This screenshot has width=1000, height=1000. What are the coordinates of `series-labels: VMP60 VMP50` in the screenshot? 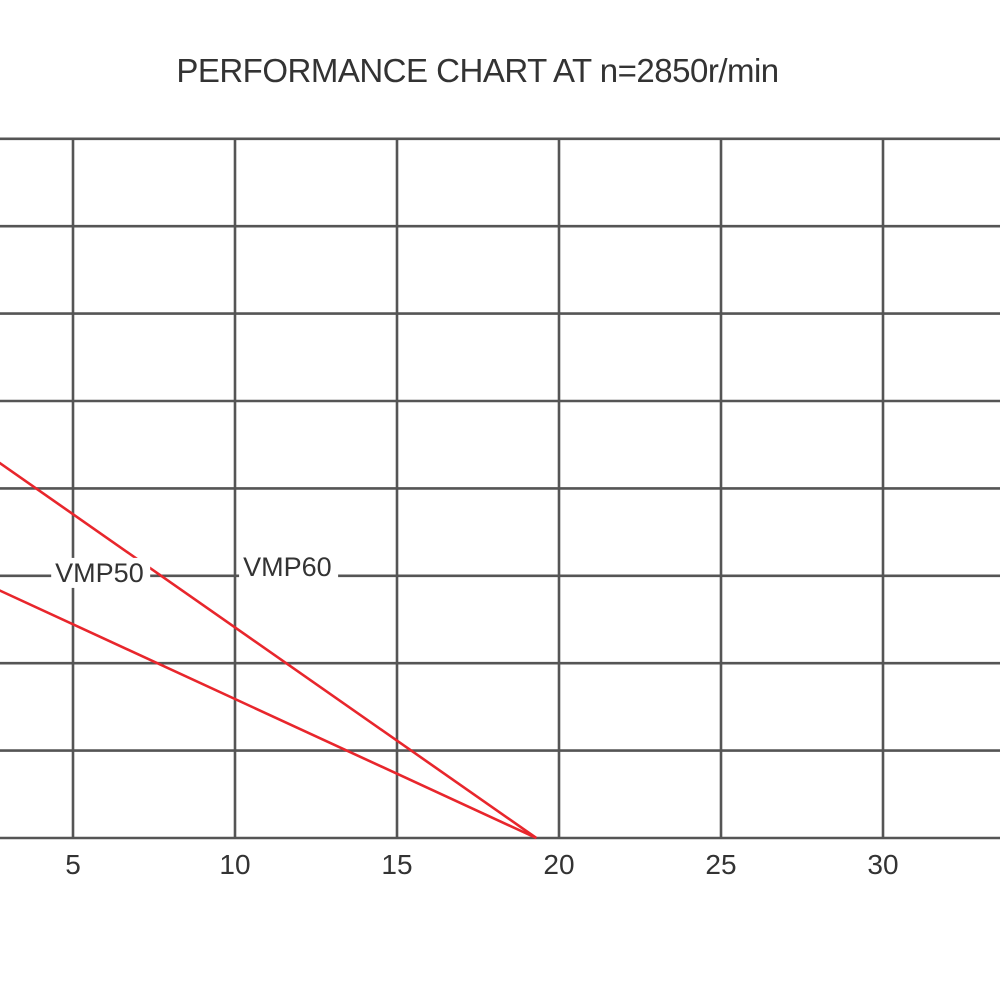 It's located at (195, 569).